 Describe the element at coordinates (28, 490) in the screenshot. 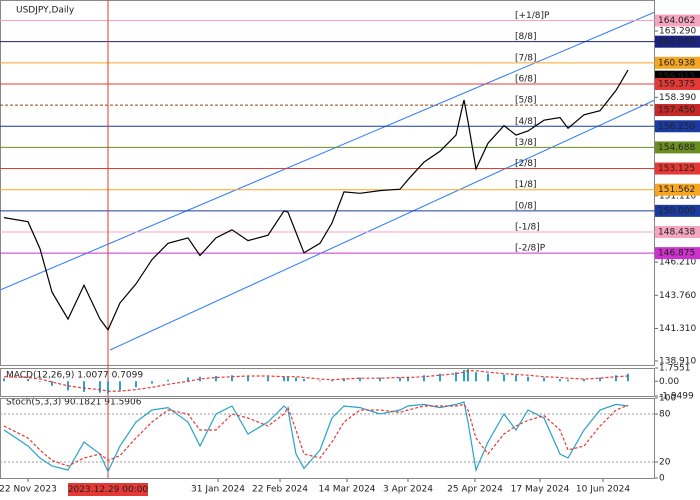

I see `x-tick-label: 22 Nov 2023` at that location.